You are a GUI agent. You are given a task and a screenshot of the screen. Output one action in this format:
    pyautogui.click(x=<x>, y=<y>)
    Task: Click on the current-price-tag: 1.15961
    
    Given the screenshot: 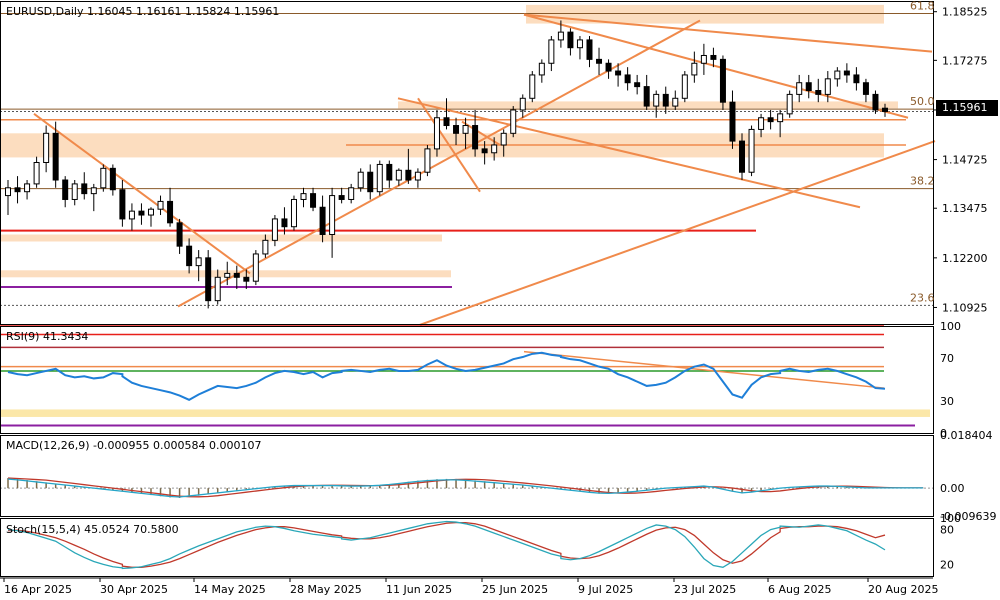 What is the action you would take?
    pyautogui.click(x=967, y=108)
    